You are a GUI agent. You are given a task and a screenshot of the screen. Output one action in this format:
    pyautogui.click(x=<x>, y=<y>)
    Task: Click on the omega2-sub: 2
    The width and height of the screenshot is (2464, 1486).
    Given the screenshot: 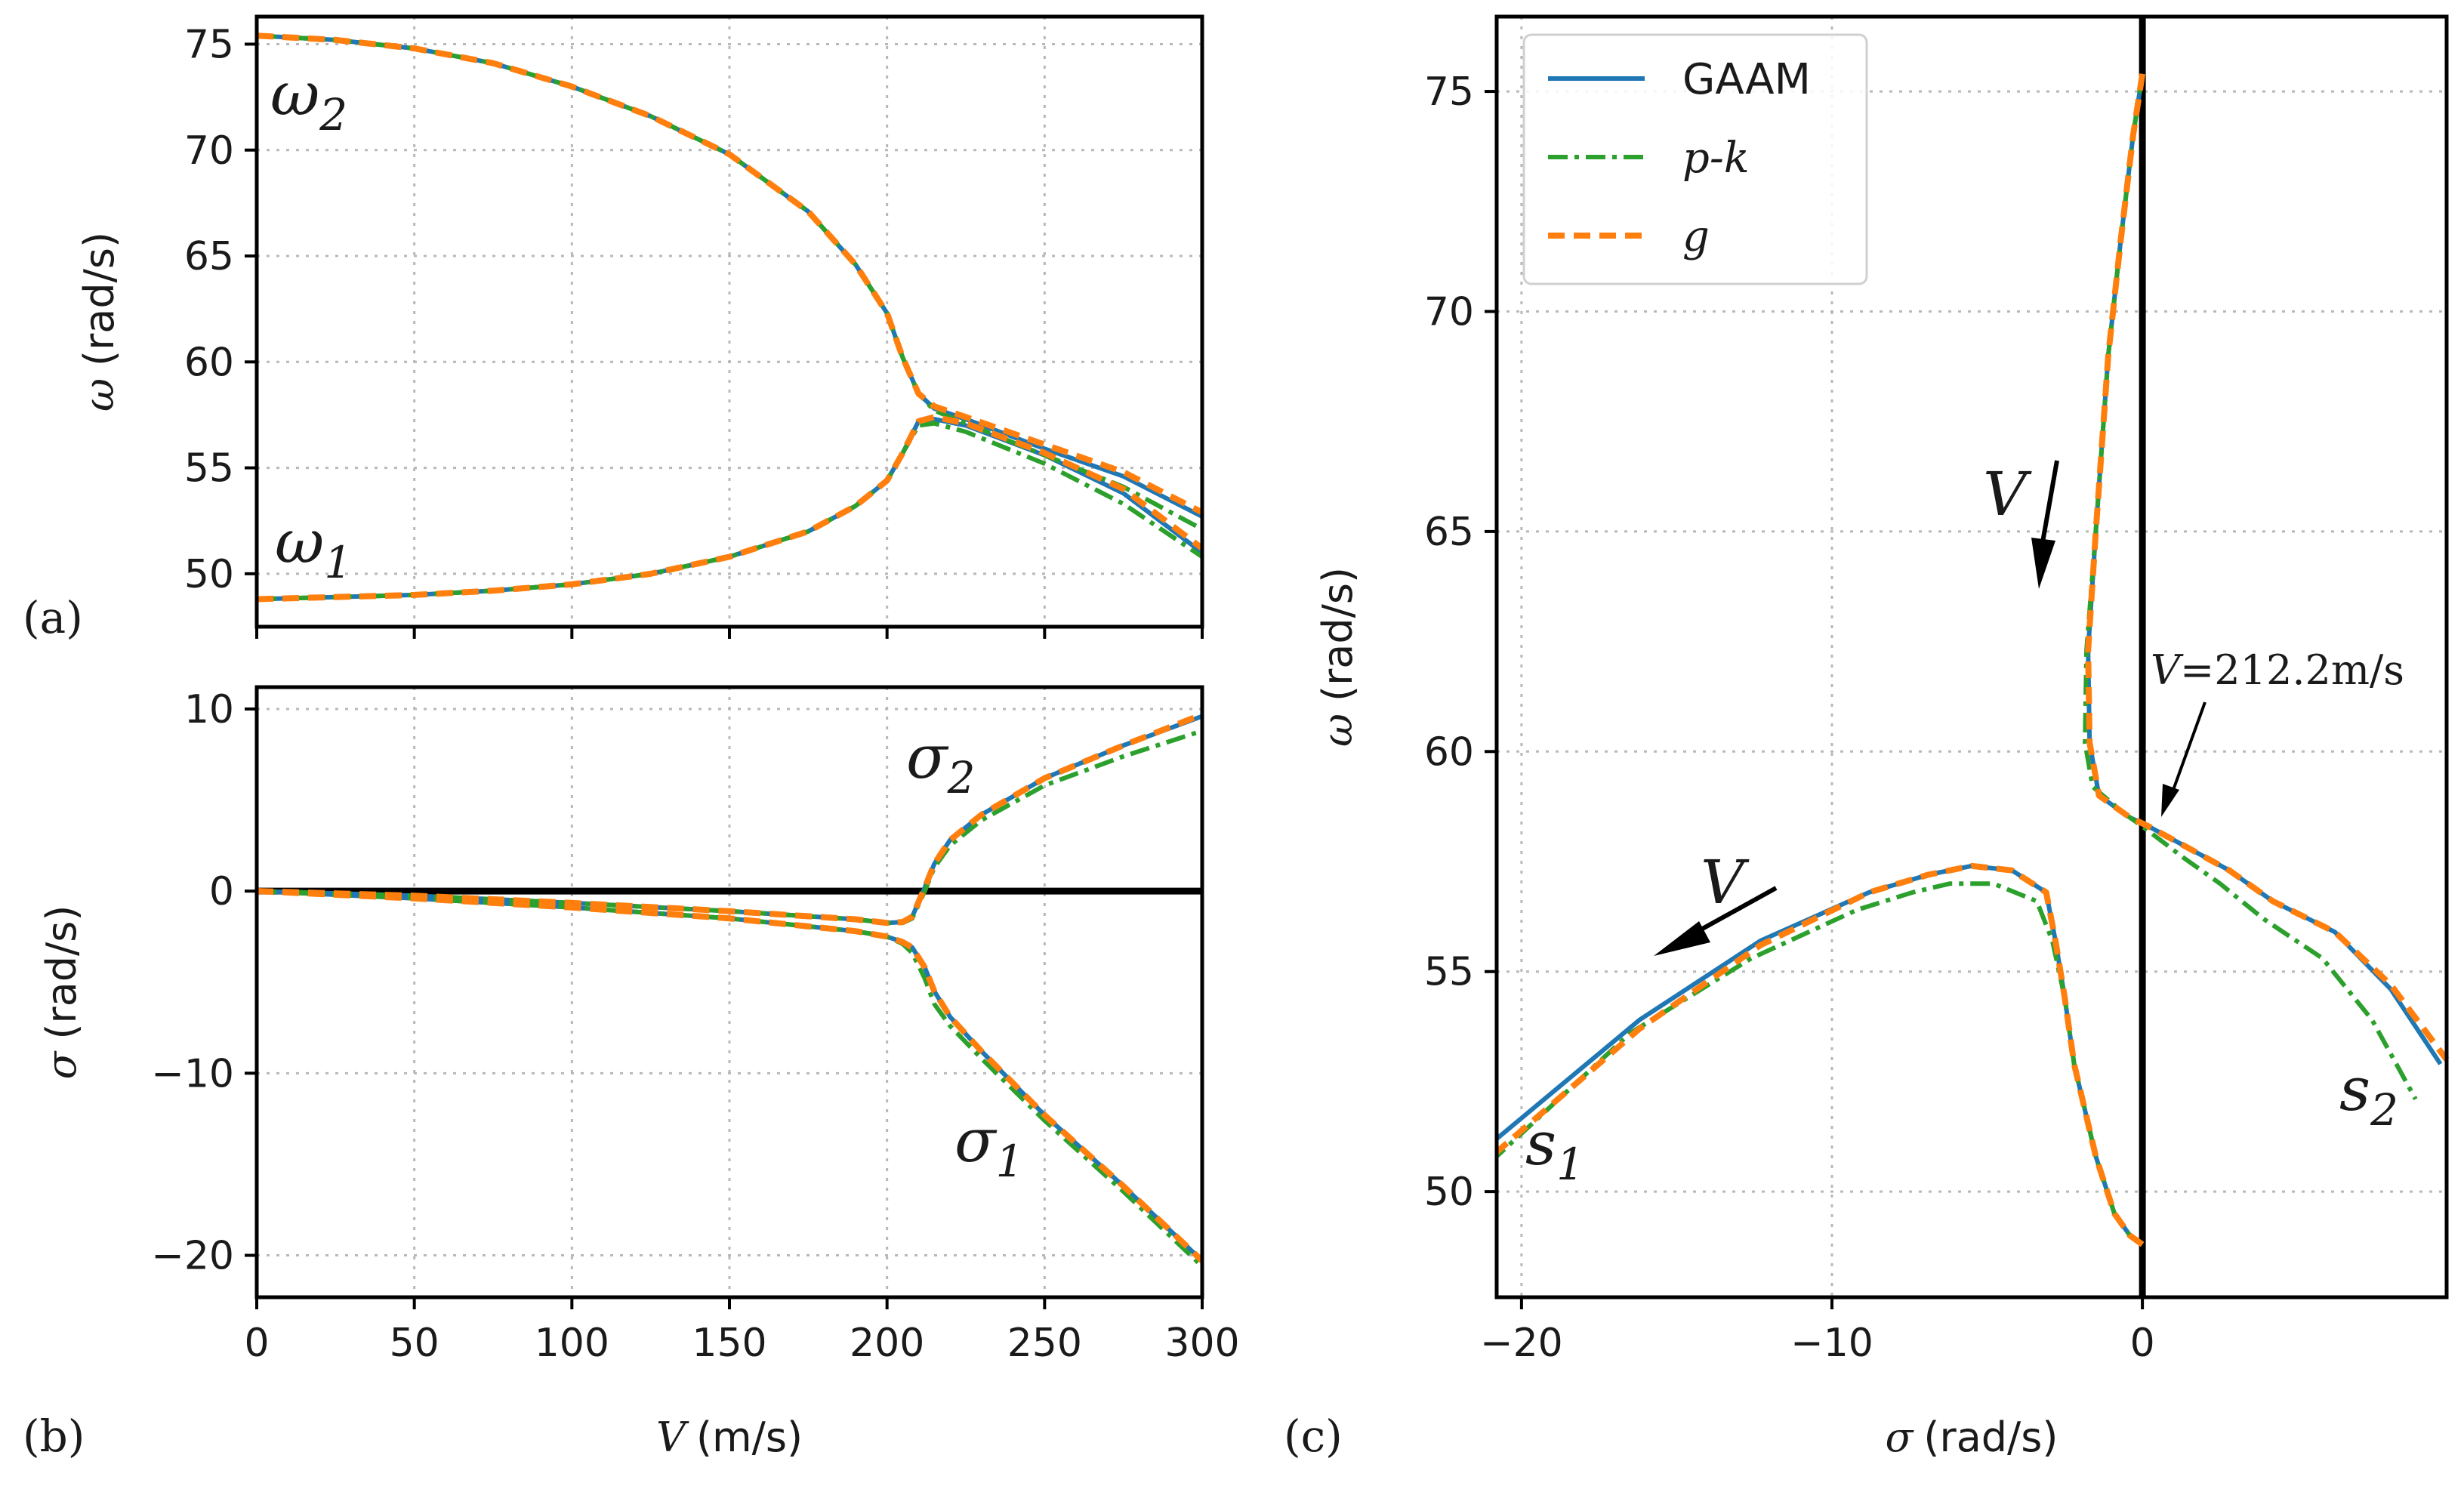 What is the action you would take?
    pyautogui.click(x=333, y=114)
    